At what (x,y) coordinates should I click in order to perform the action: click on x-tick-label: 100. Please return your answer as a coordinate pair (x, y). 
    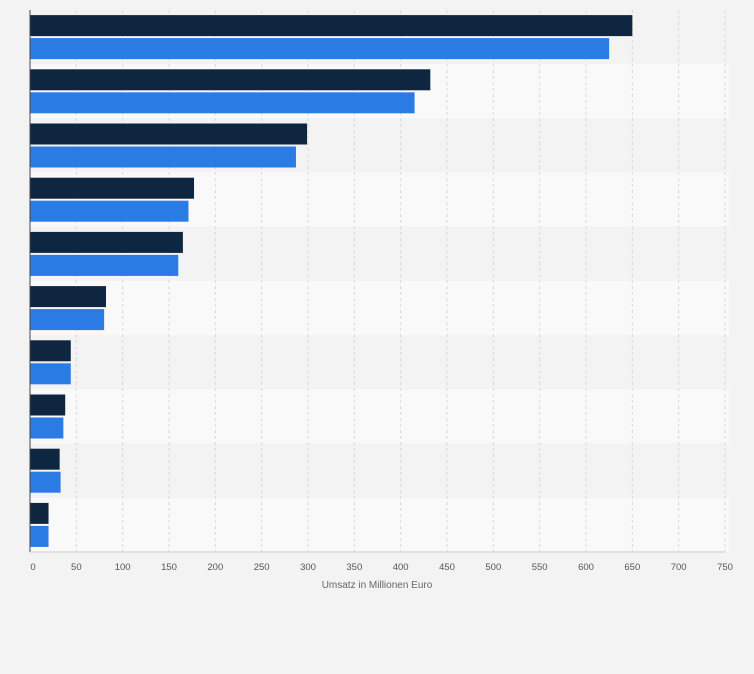
    Looking at the image, I should click on (123, 567).